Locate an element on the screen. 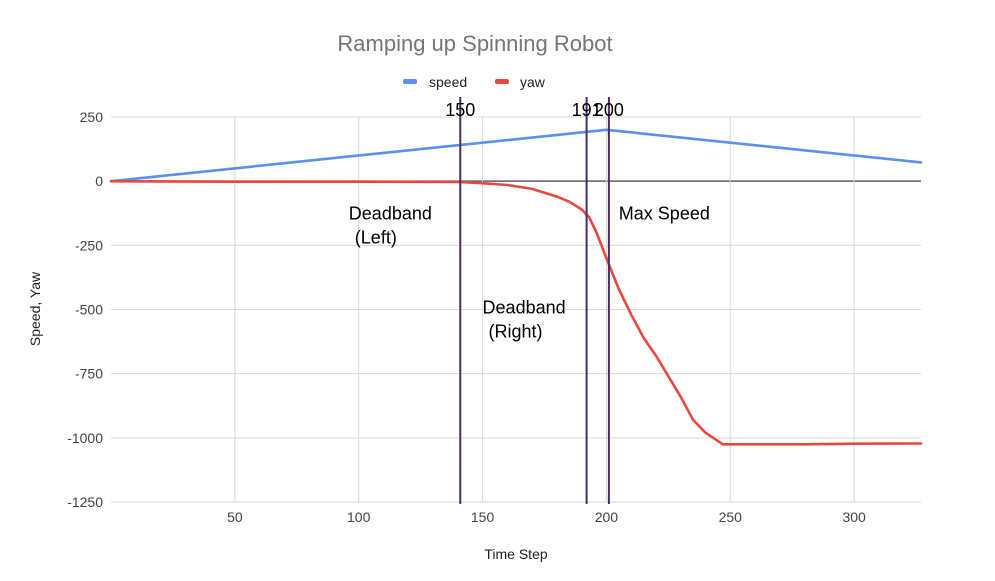 The width and height of the screenshot is (995, 581). legend-item-yaw: yaw is located at coordinates (520, 82).